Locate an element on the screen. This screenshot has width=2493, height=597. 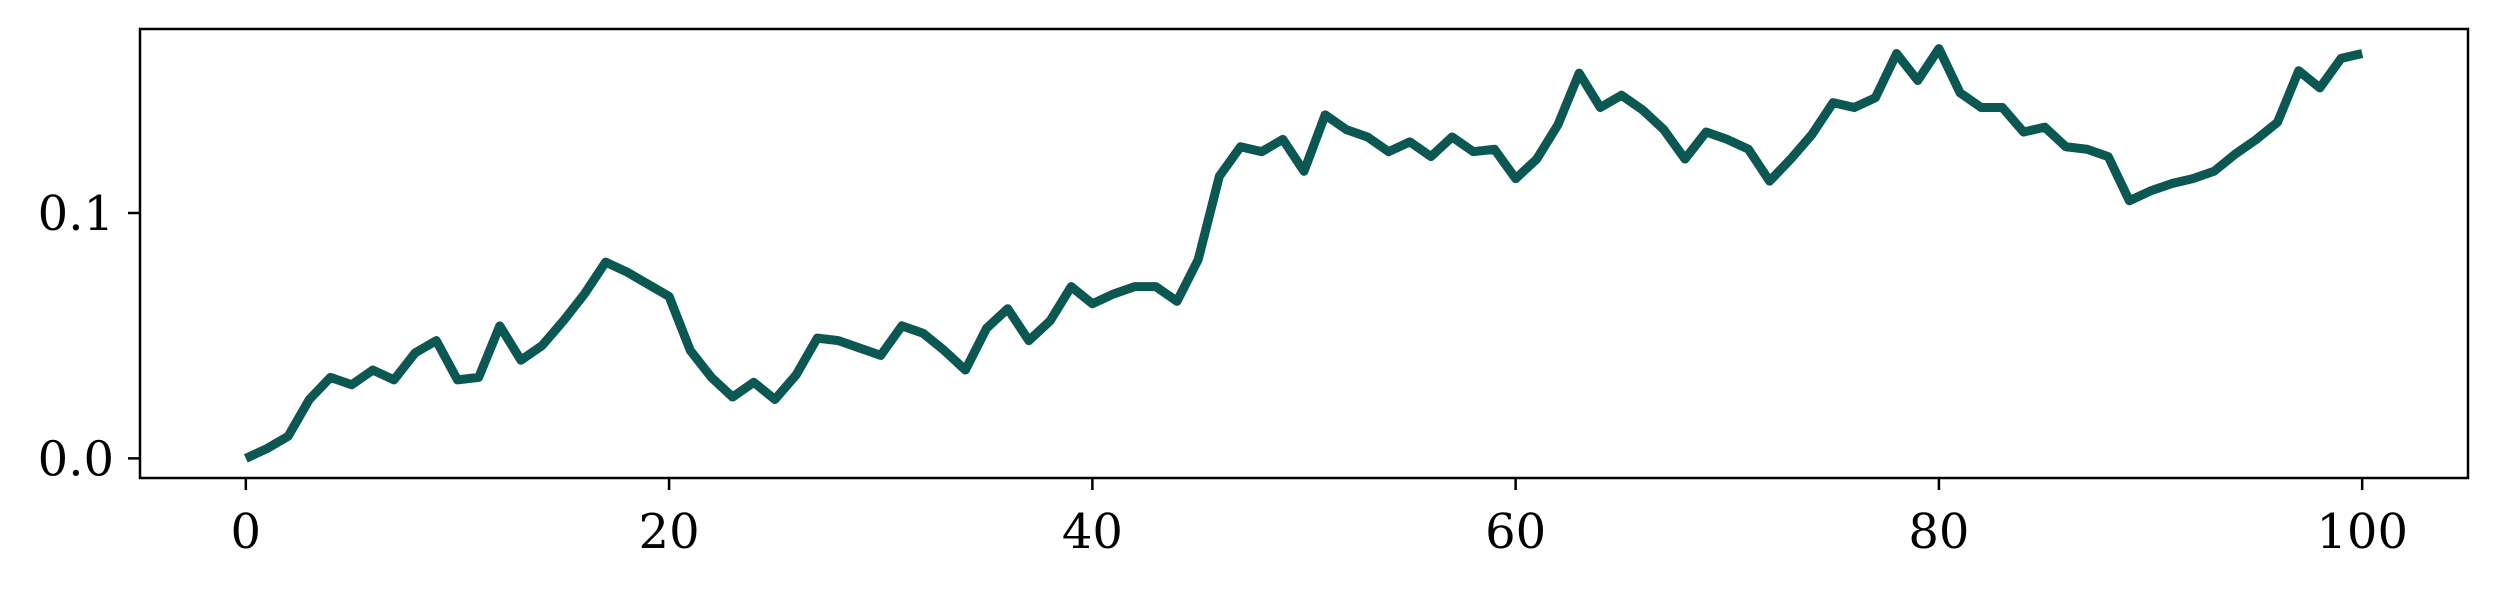
x-tick-label: 40 is located at coordinates (1092, 532).